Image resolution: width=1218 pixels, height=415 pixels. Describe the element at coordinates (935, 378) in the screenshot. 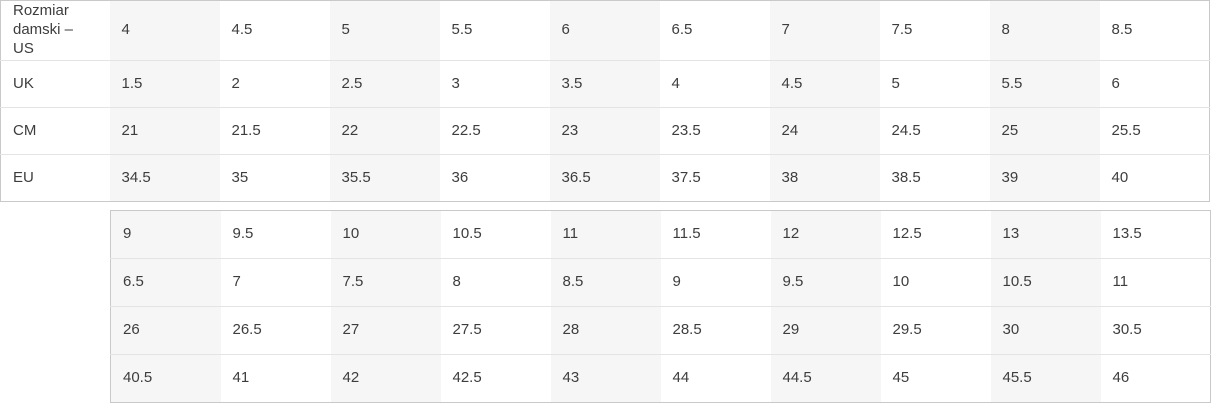

I see `size-cell: 45` at that location.